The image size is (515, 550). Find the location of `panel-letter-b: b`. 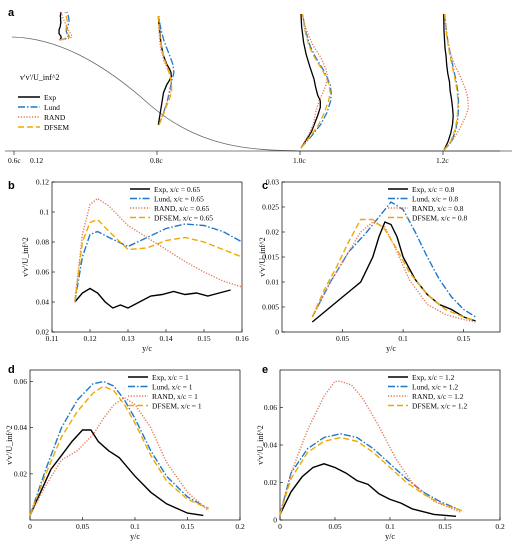

panel-letter-b: b is located at coordinates (11, 186).